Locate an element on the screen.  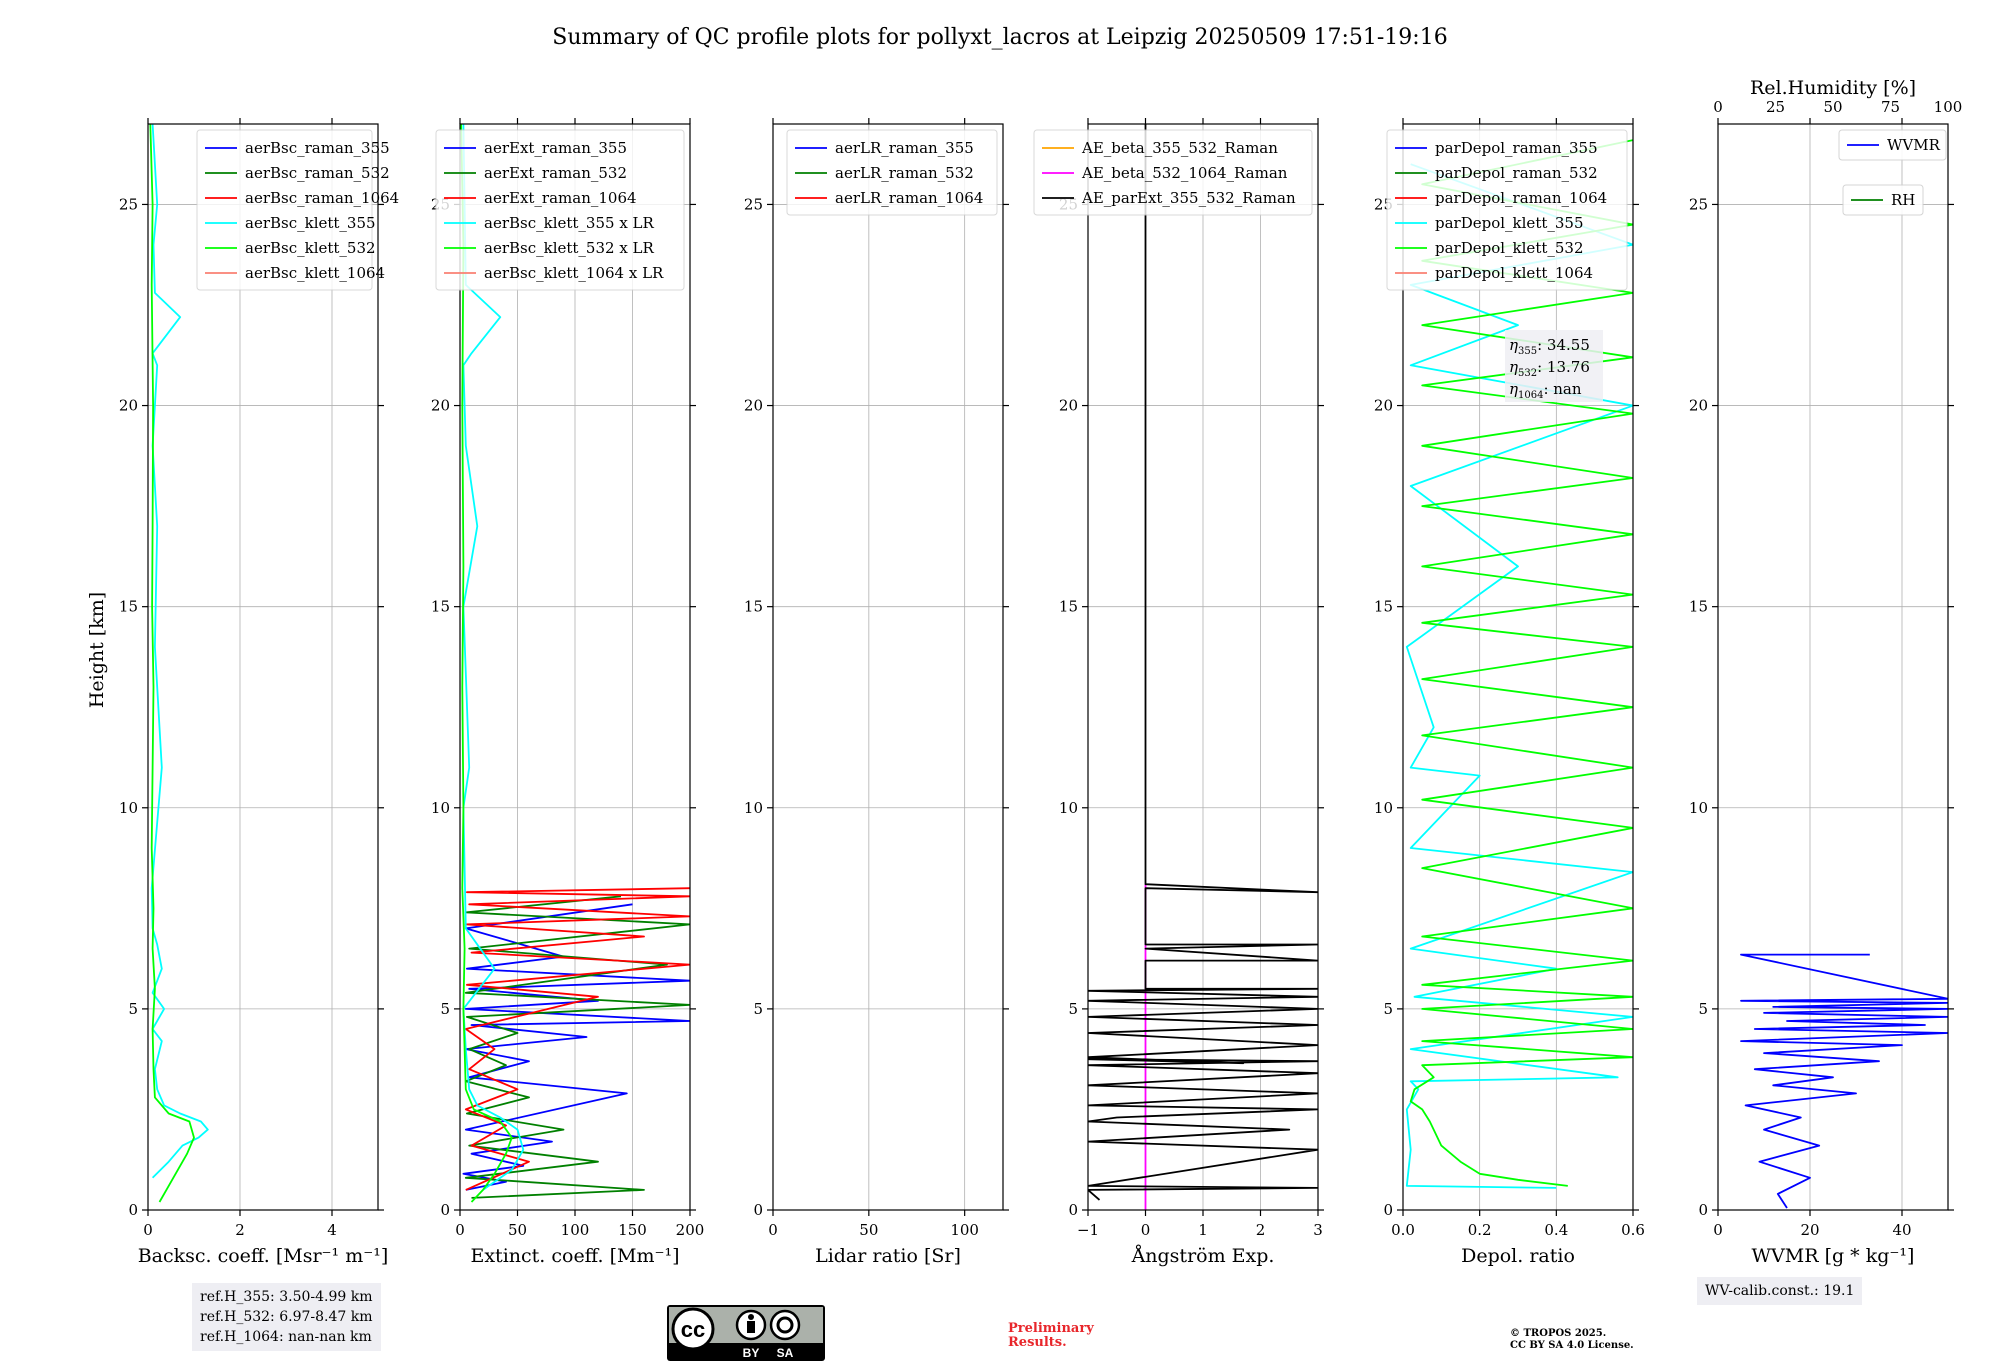
legend-label: aerBsc_raman_1064 is located at coordinates (322, 198).